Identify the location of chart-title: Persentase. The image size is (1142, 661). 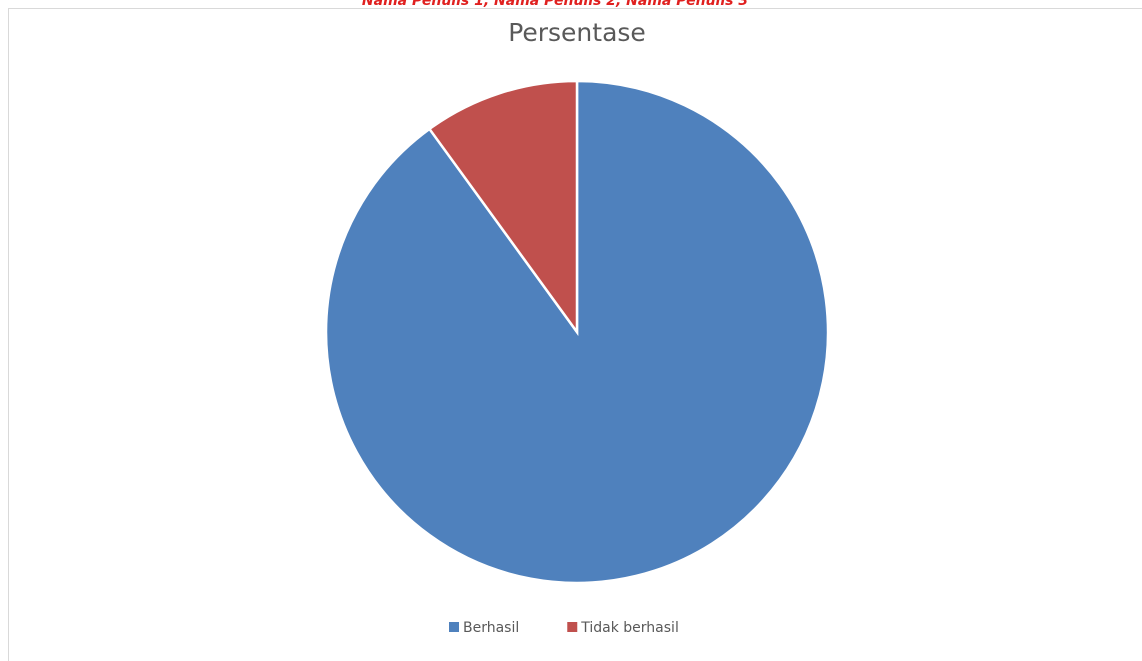
(577, 32).